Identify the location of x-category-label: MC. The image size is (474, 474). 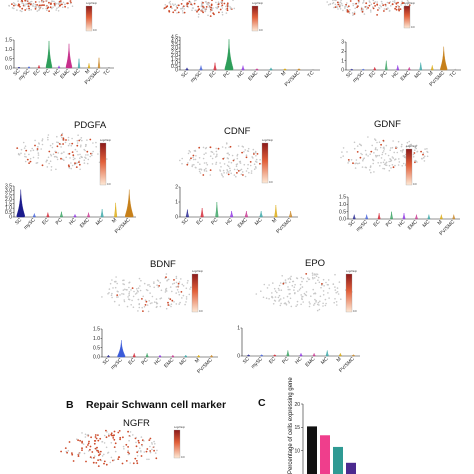
(427, 224).